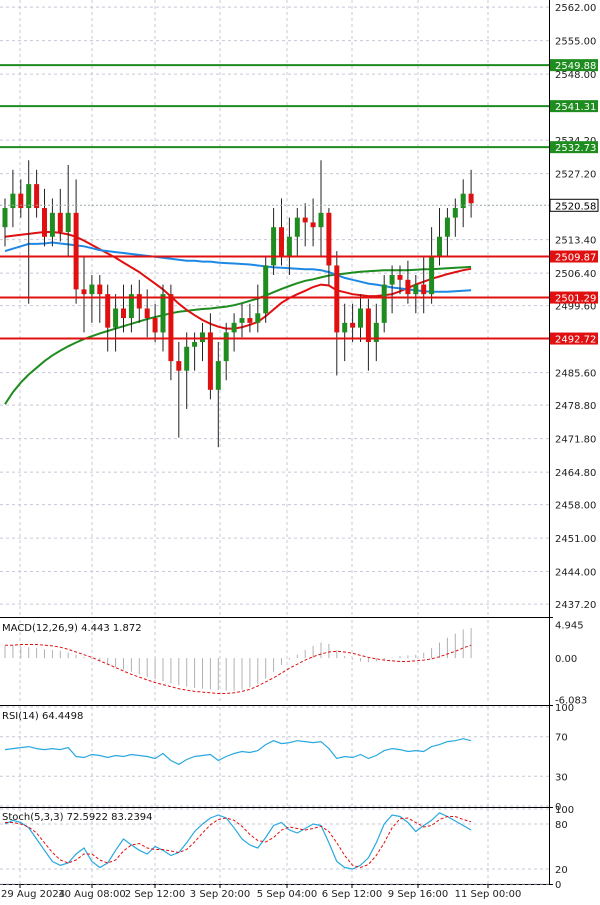 The height and width of the screenshot is (905, 600). What do you see at coordinates (561, 870) in the screenshot?
I see `stoch-tick-label: 20` at bounding box center [561, 870].